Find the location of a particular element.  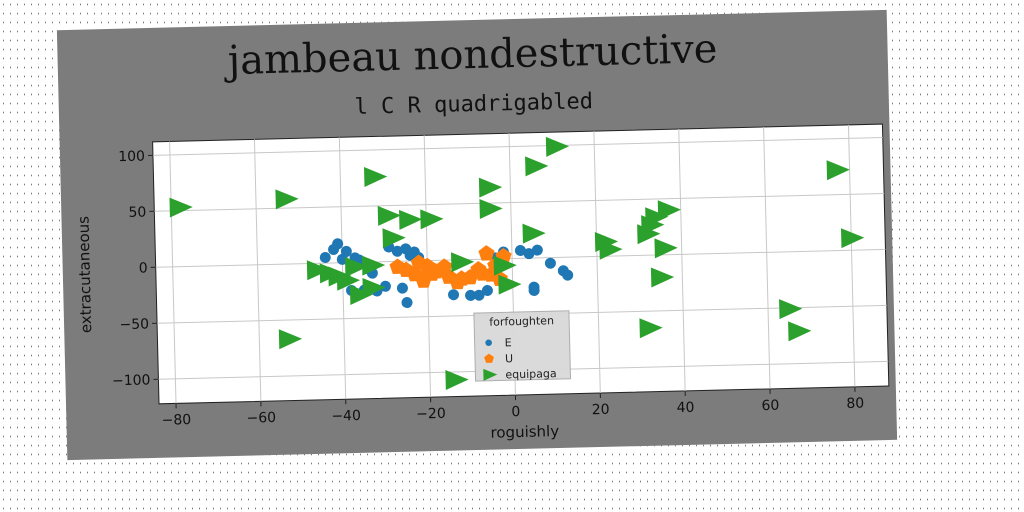

x-tick-label: −80 is located at coordinates (176, 420).